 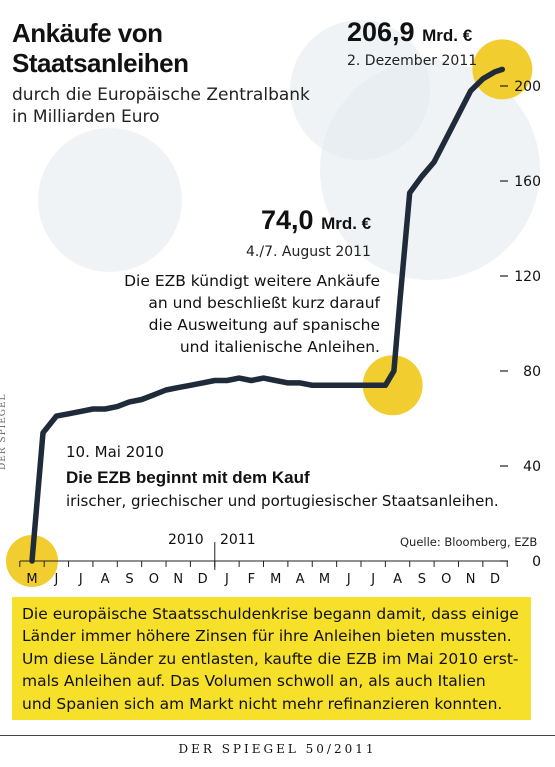 What do you see at coordinates (186, 540) in the screenshot?
I see `year-label-2010: 2010` at bounding box center [186, 540].